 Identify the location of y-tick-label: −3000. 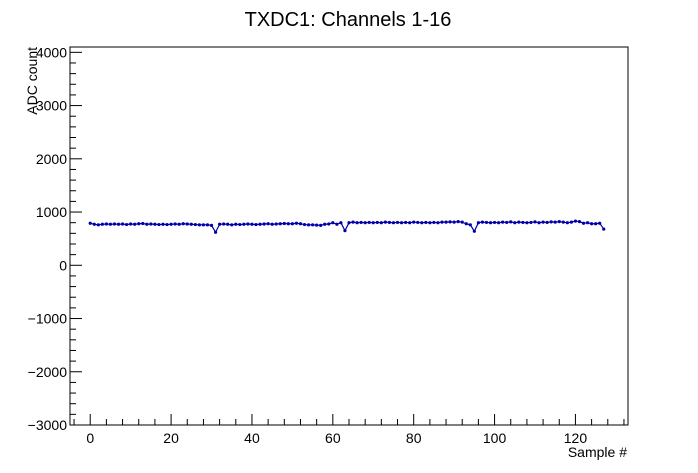
(48, 425).